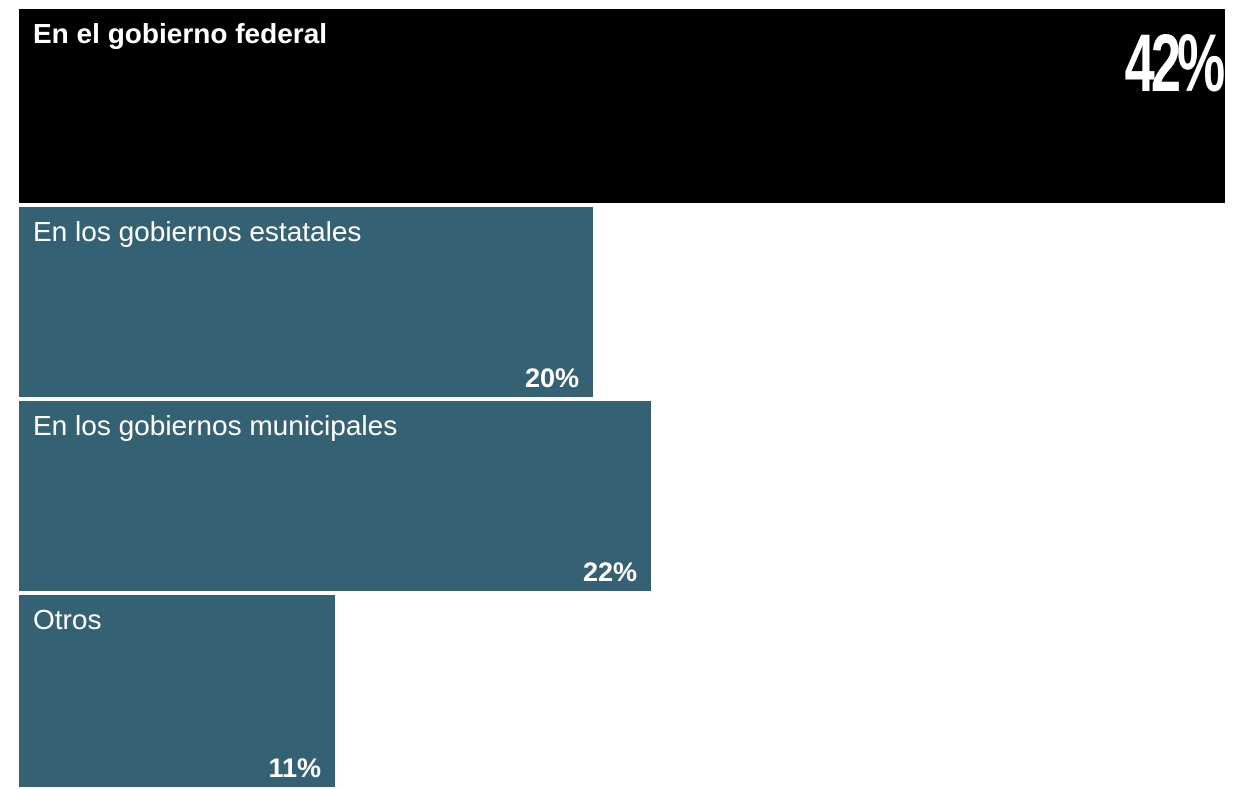  What do you see at coordinates (609, 572) in the screenshot?
I see `bar-value-label: 22%` at bounding box center [609, 572].